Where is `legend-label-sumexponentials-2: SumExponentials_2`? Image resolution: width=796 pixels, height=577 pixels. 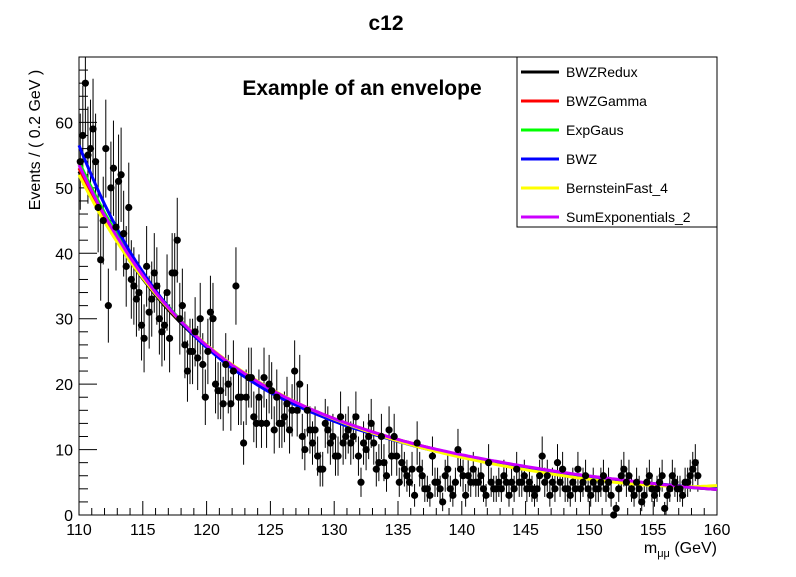
legend-label-sumexponentials-2: SumExponentials_2 is located at coordinates (628, 217).